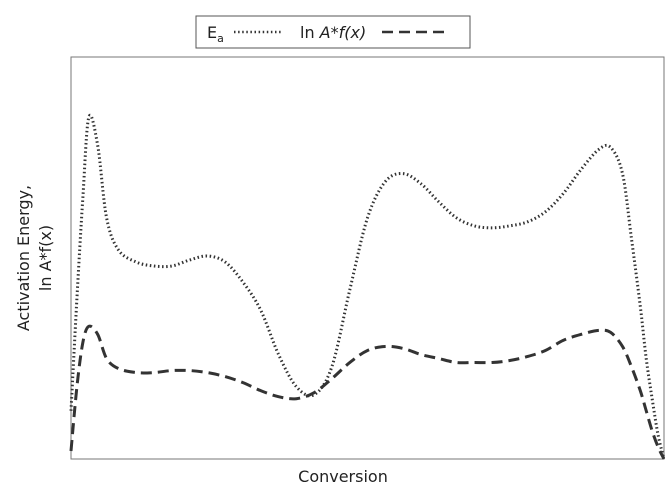 The image size is (665, 490). Describe the element at coordinates (45, 258) in the screenshot. I see `y-axis-title-line2: ln A*f(x)` at that location.